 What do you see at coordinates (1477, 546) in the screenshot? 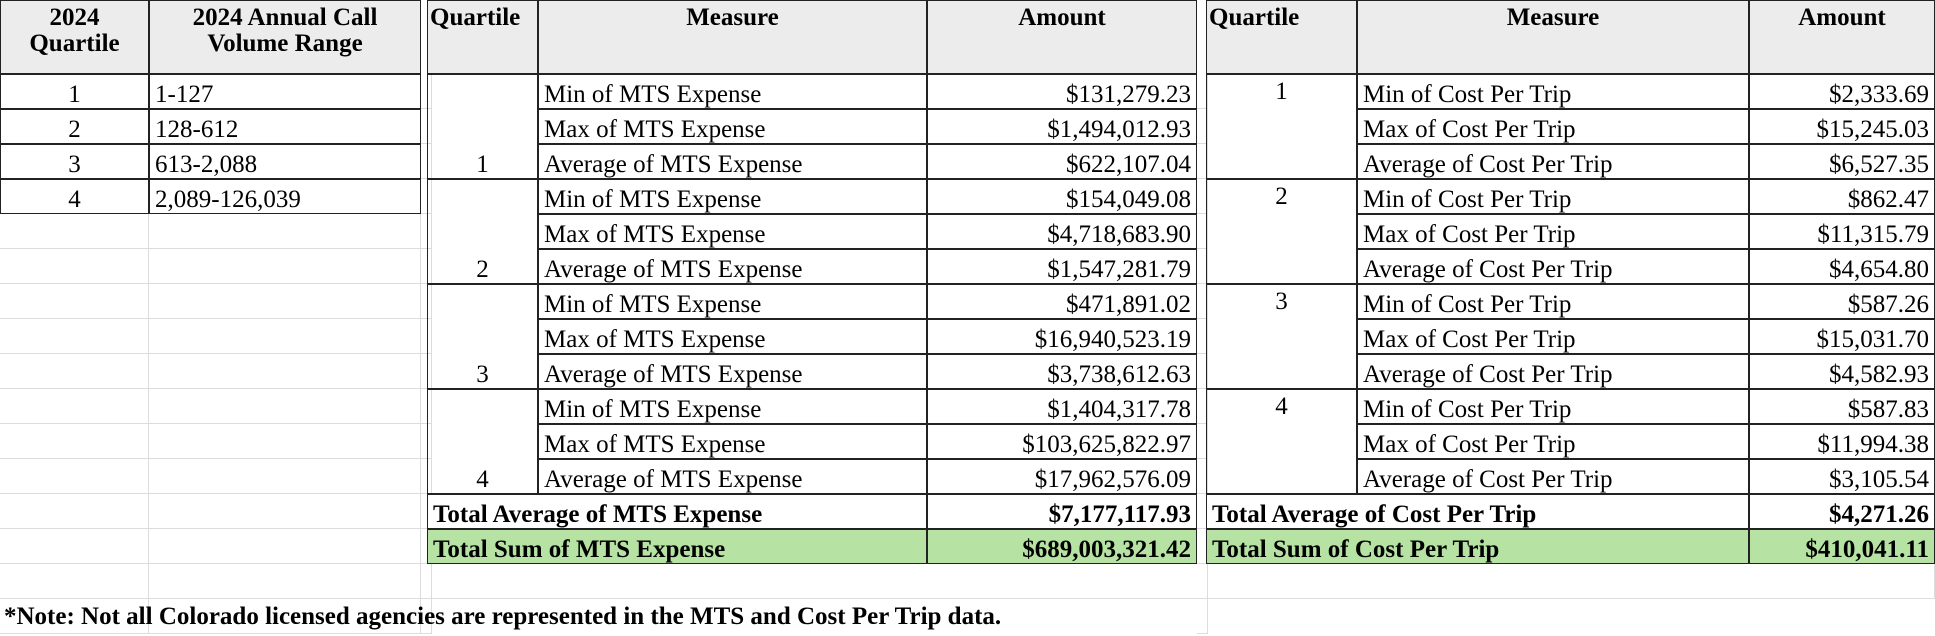
I see `total-label: Total Sum of Cost Per Trip` at bounding box center [1477, 546].